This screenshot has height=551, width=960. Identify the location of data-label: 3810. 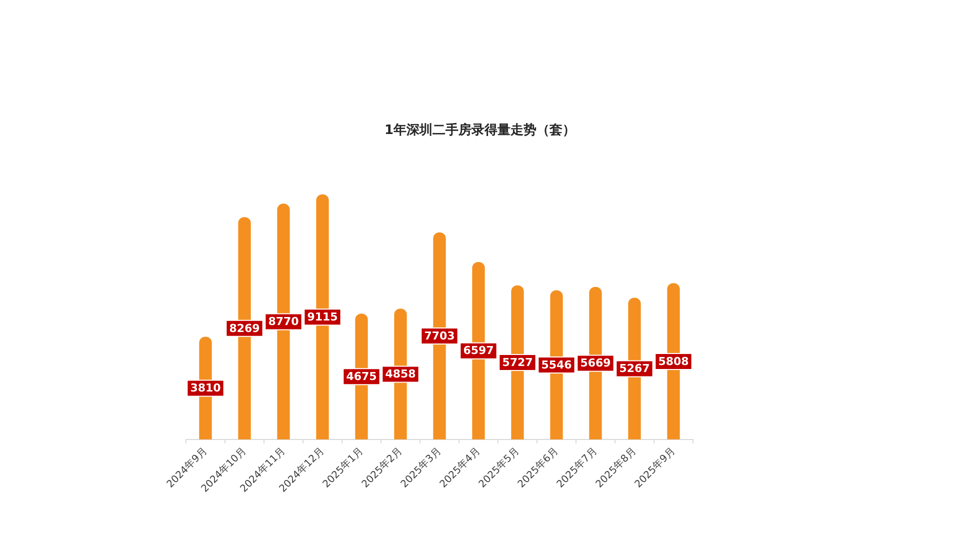
(206, 388).